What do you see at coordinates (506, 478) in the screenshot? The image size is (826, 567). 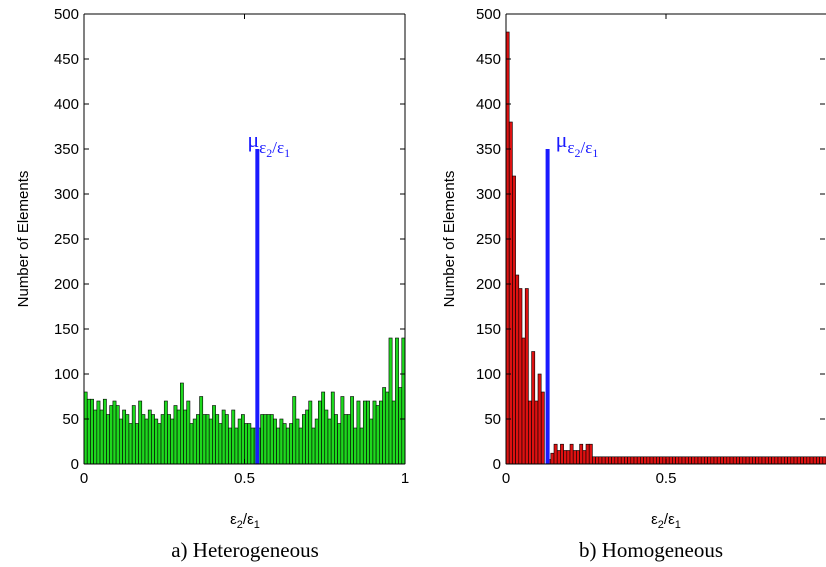 I see `x-tick-label: 0` at bounding box center [506, 478].